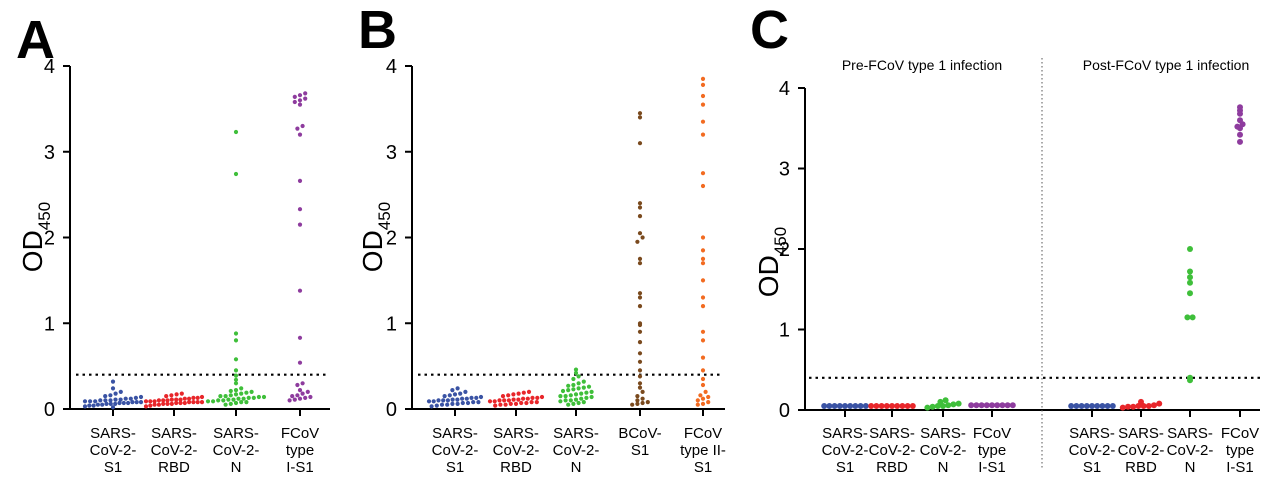  Describe the element at coordinates (174, 450) in the screenshot. I see `x-category-label: CoV-2-` at that location.